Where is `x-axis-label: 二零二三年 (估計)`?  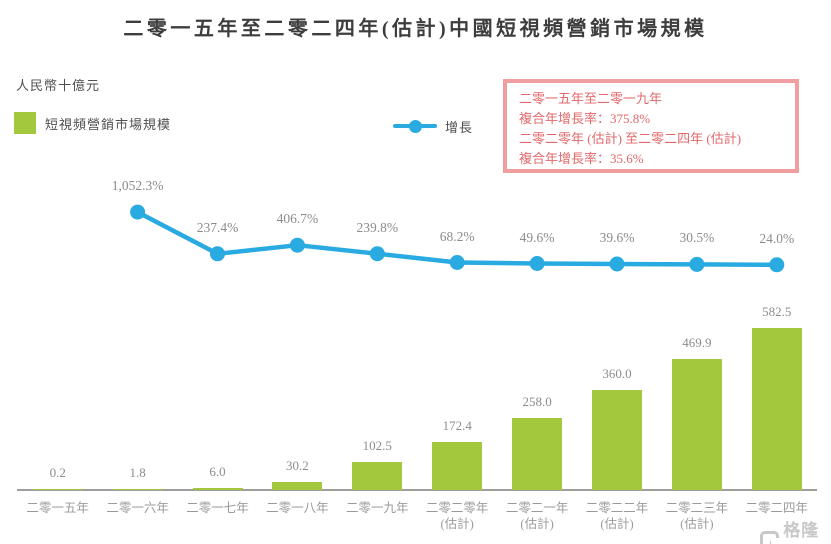
x-axis-label: 二零二三年 (估計) is located at coordinates (697, 516).